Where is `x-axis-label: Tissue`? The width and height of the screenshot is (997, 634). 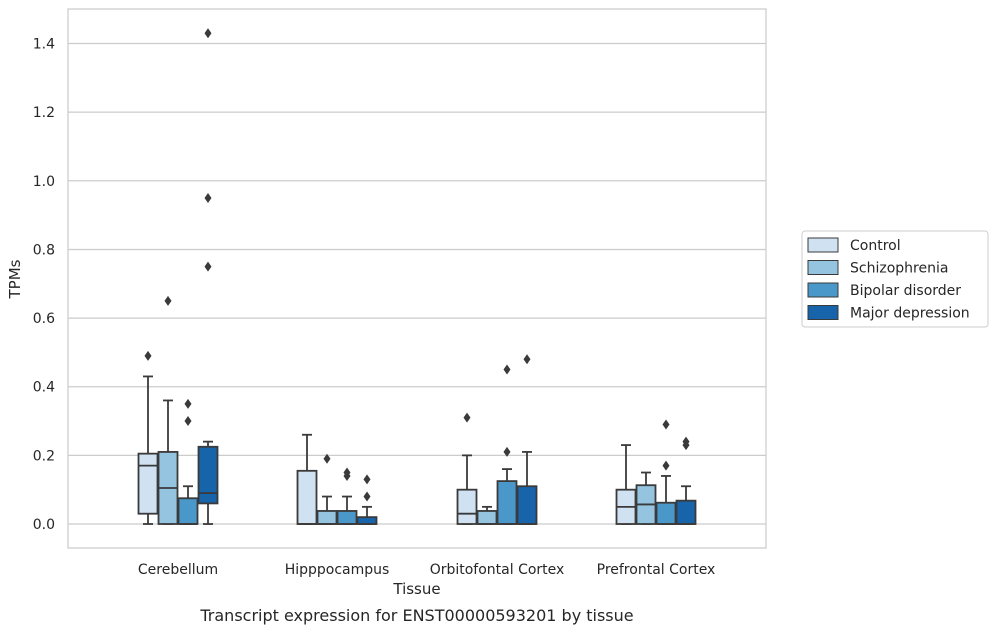
x-axis-label: Tissue is located at coordinates (416, 589).